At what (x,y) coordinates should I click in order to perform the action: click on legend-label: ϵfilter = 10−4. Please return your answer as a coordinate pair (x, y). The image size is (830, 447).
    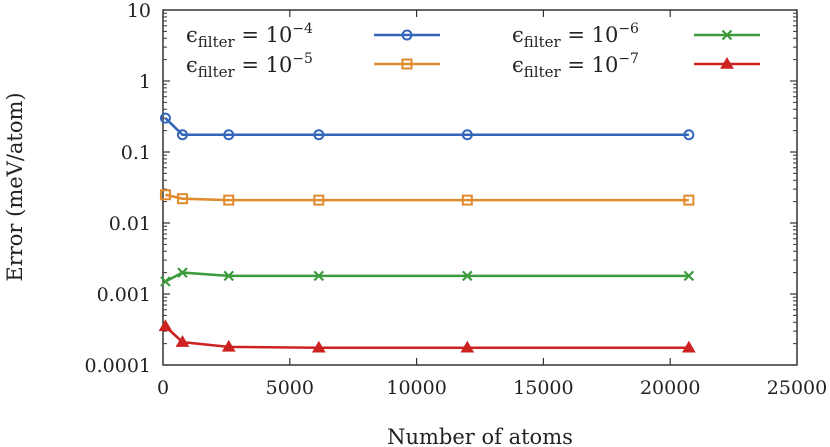
    Looking at the image, I should click on (249, 36).